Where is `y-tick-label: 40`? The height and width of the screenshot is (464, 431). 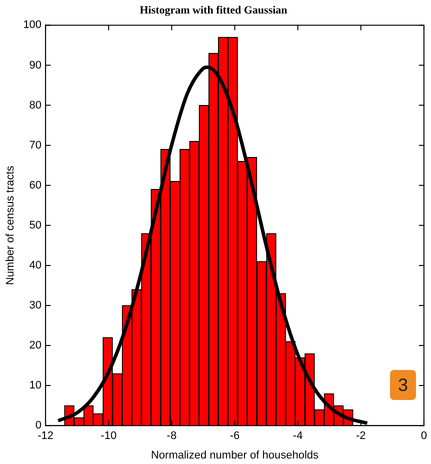
y-tick-label: 40 is located at coordinates (35, 265).